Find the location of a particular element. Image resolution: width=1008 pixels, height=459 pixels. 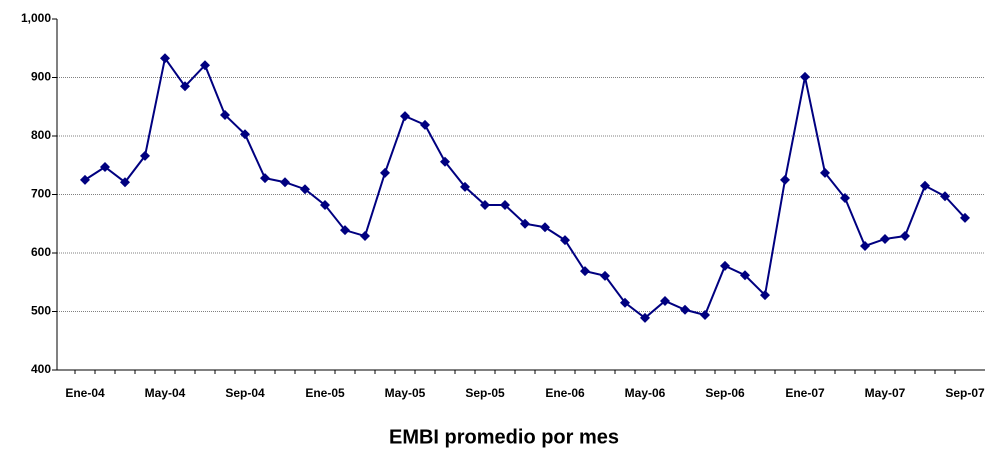

x-tick-label: Sep-06 is located at coordinates (725, 393).